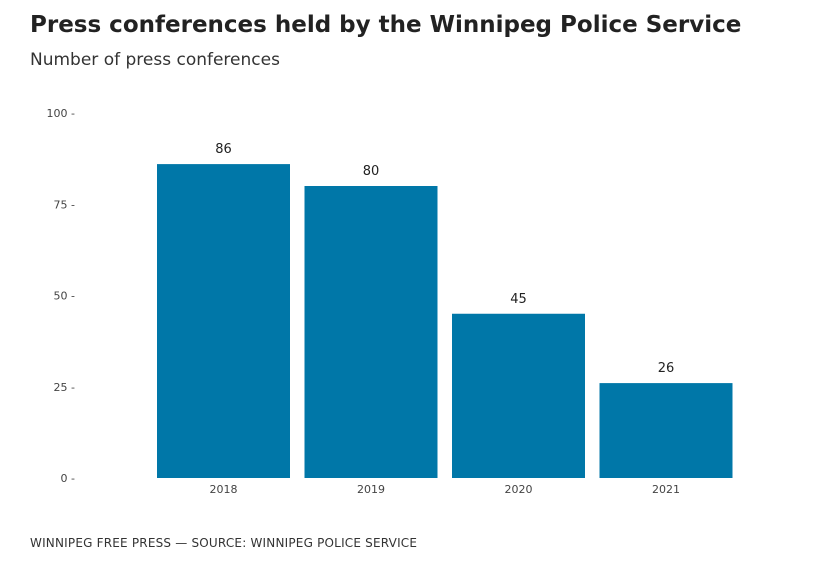 This screenshot has height=576, width=831. I want to click on data-label-2021: 26, so click(666, 368).